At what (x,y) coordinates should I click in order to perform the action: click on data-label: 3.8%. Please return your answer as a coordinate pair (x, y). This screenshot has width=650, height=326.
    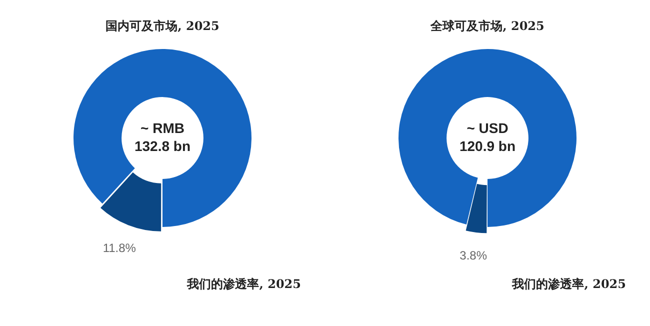
    Looking at the image, I should click on (474, 255).